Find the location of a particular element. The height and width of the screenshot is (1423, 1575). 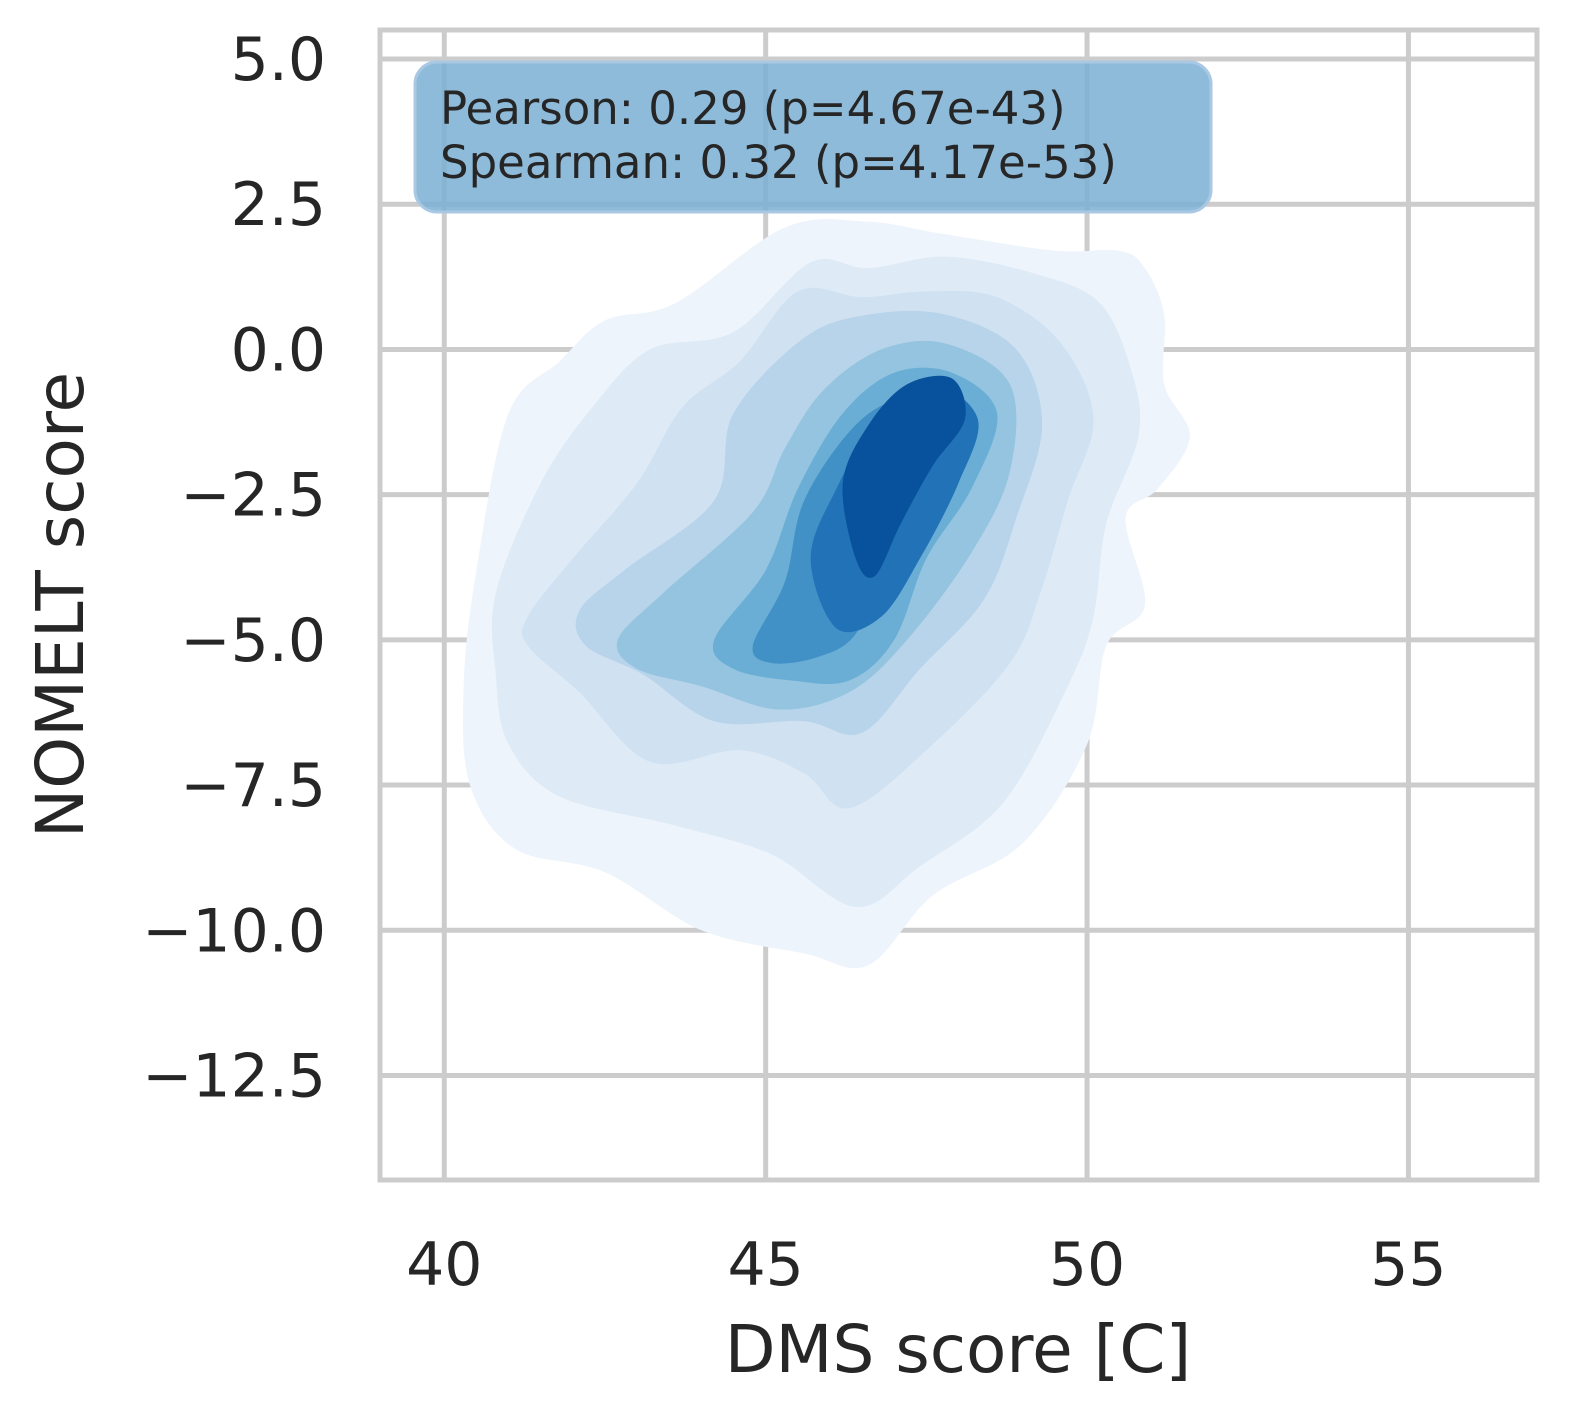

y-tick-label: −5.0 is located at coordinates (253, 641).